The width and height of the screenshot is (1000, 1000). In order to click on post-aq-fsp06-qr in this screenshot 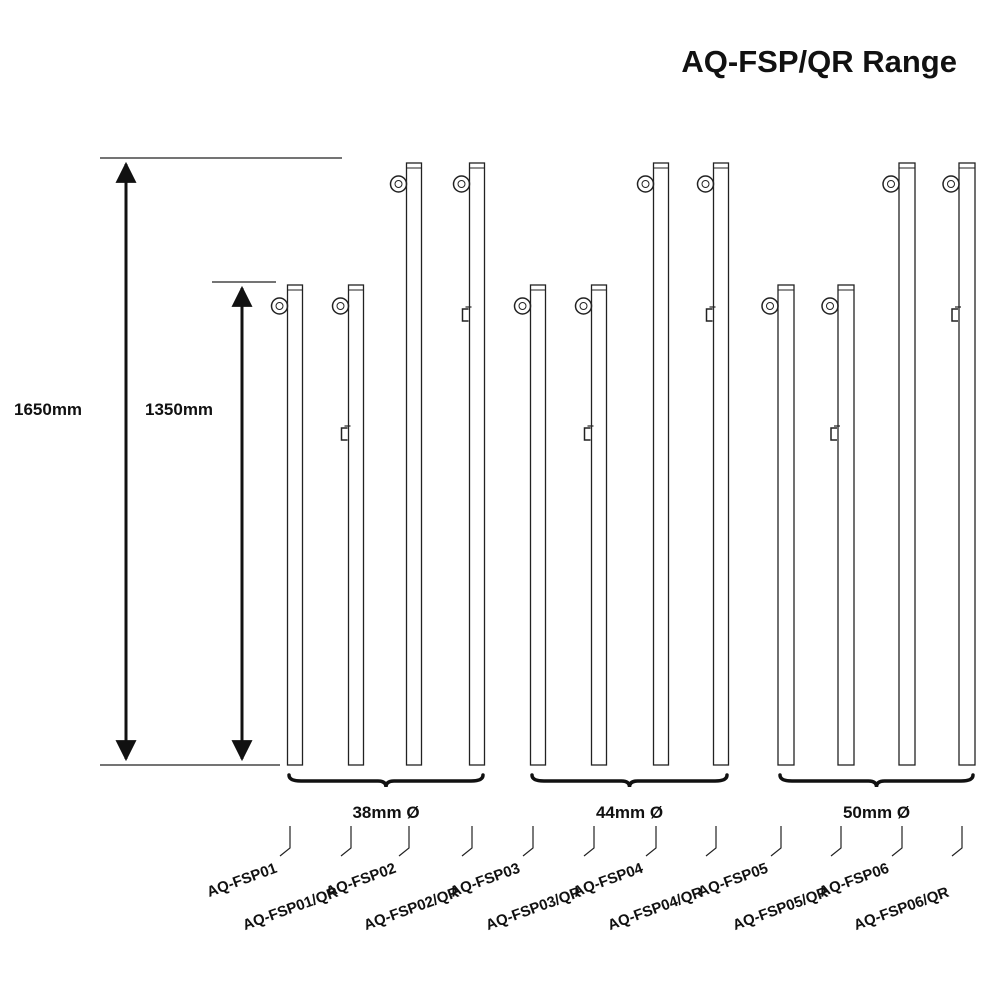, I will do `click(959, 464)`.